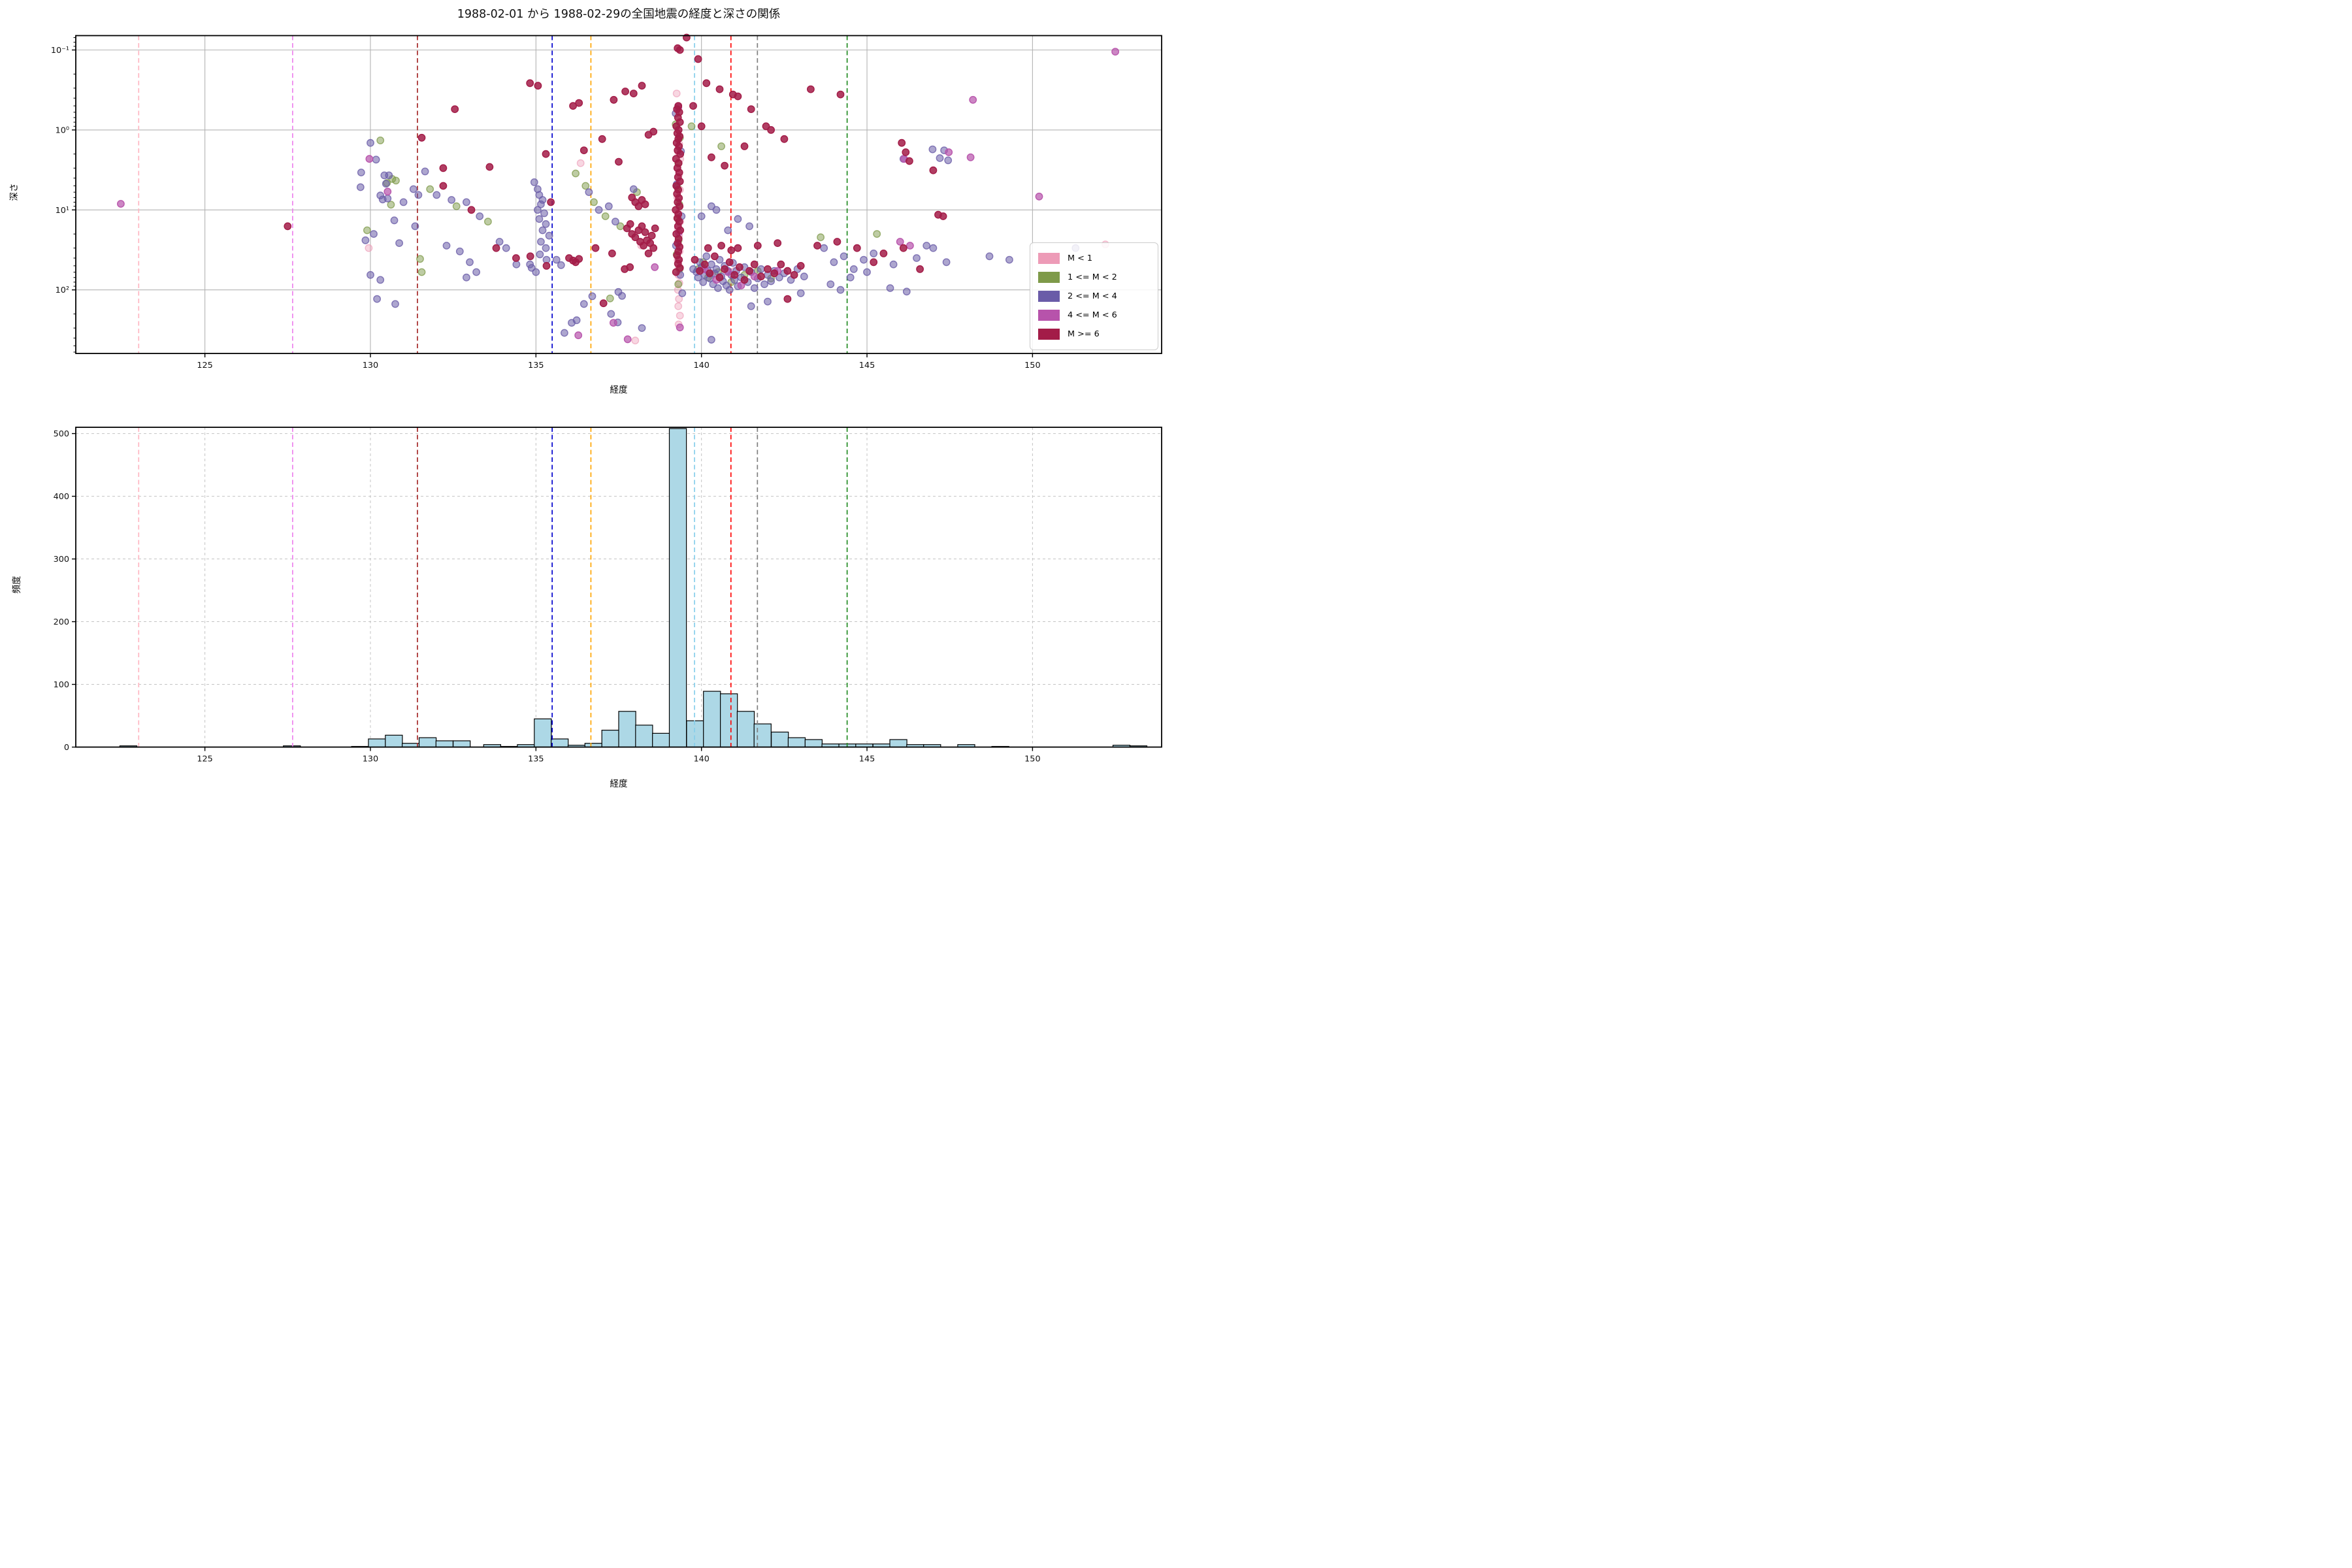  Describe the element at coordinates (60, 51) in the screenshot. I see `y-tick-label: 10⁻¹` at that location.